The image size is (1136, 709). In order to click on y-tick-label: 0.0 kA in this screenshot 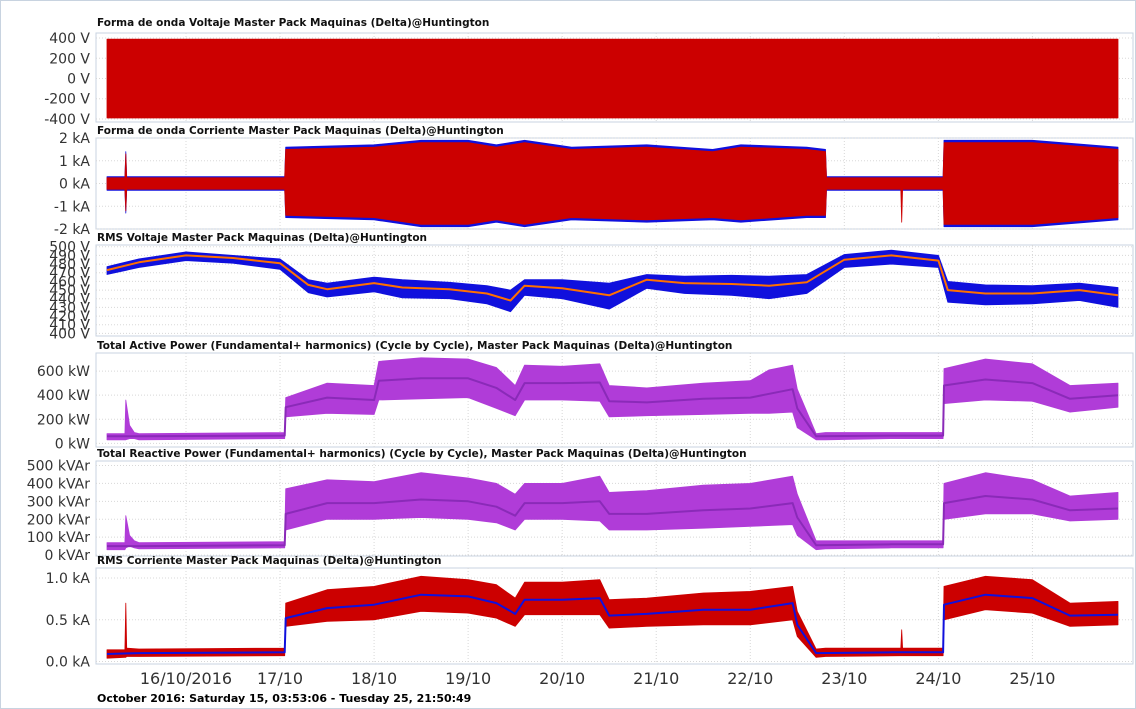, I will do `click(68, 662)`.